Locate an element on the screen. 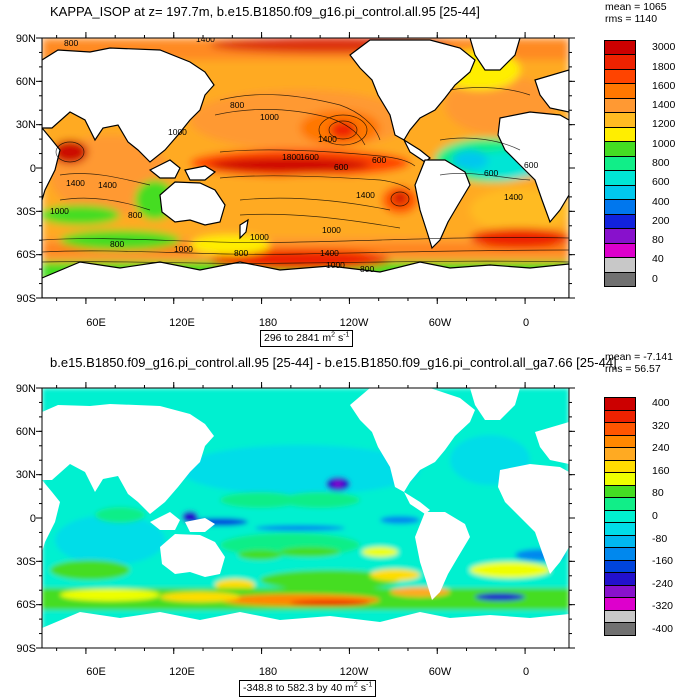  top-lon-label: 120E is located at coordinates (182, 323).